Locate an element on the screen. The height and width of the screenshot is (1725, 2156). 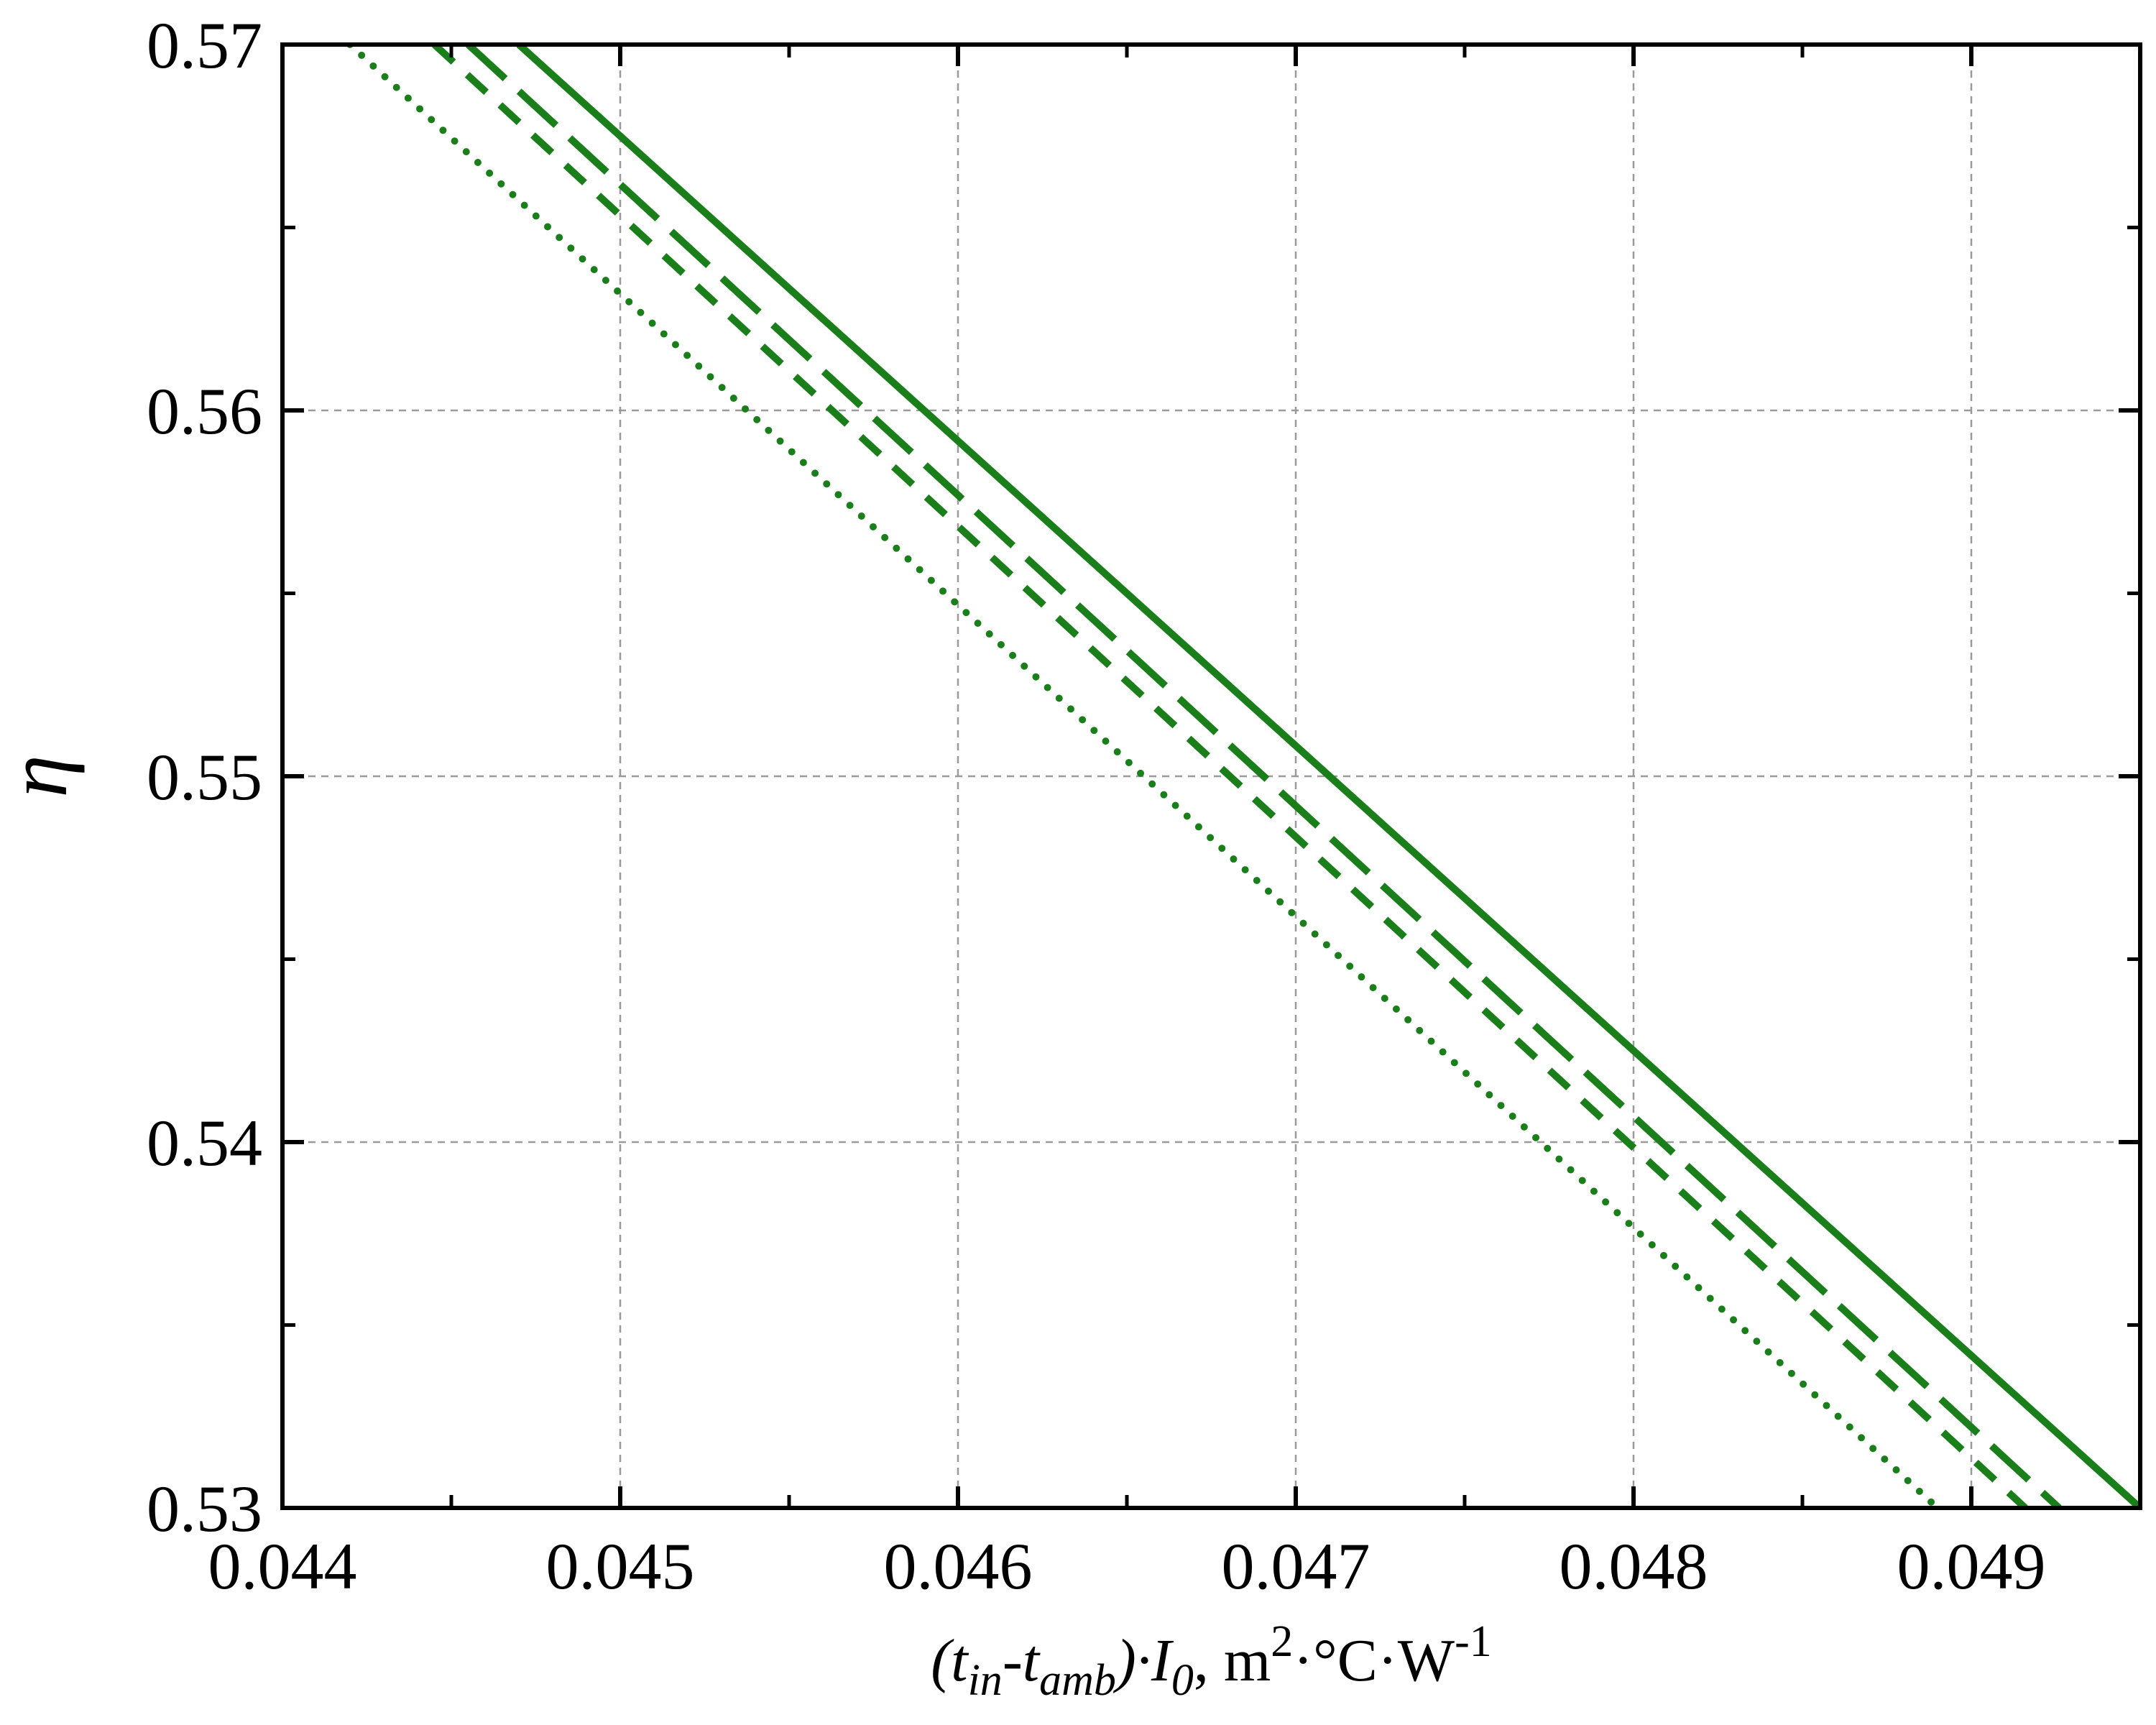
y-tick-label: 0.56 is located at coordinates (204, 411).